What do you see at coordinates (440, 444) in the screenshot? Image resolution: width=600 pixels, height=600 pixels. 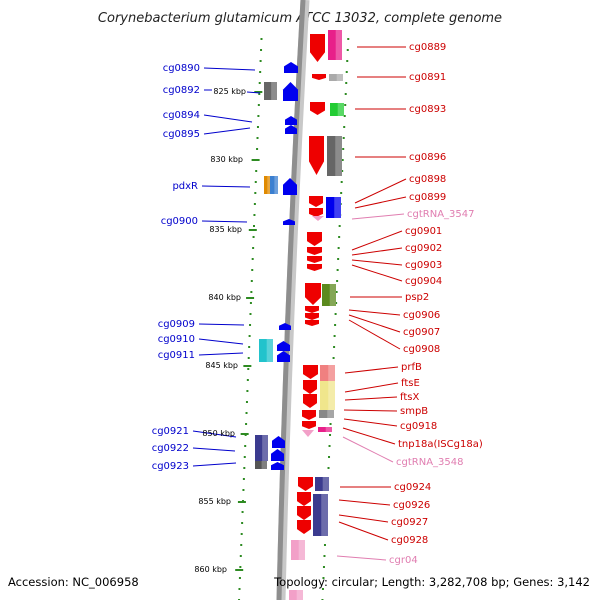 I see `label-tnp18a: tnp18a(ISCg18a)` at bounding box center [440, 444].